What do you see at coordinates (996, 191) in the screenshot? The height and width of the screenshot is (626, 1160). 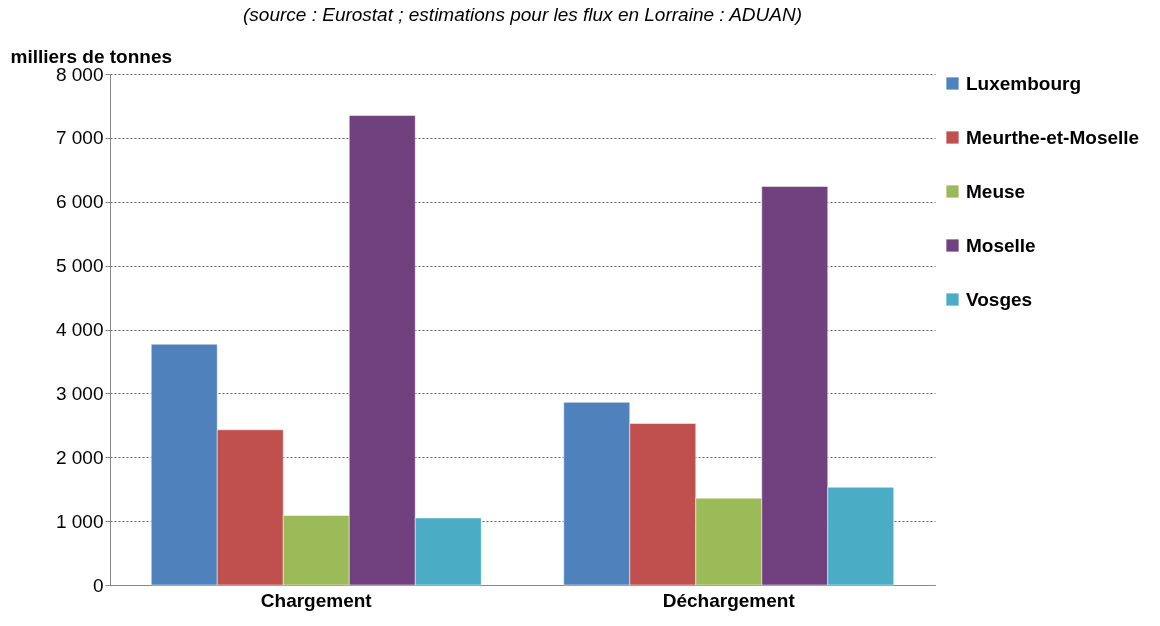 I see `legend-label: Meuse` at bounding box center [996, 191].